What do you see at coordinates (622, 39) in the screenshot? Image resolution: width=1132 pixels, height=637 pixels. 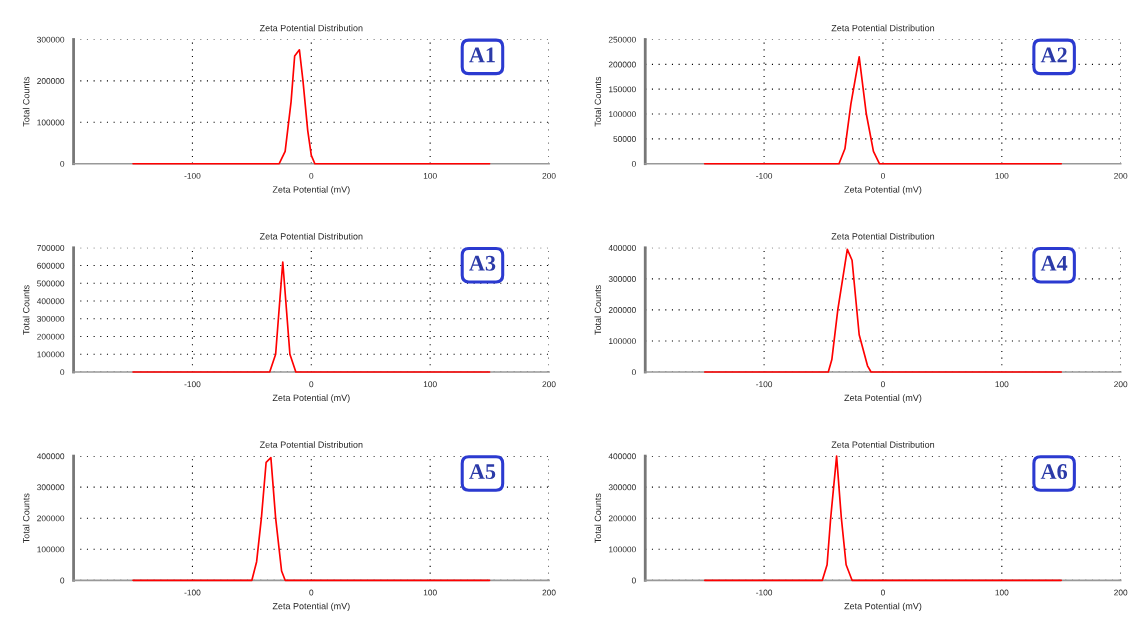 I see `y-tick-label: 250000` at bounding box center [622, 39].